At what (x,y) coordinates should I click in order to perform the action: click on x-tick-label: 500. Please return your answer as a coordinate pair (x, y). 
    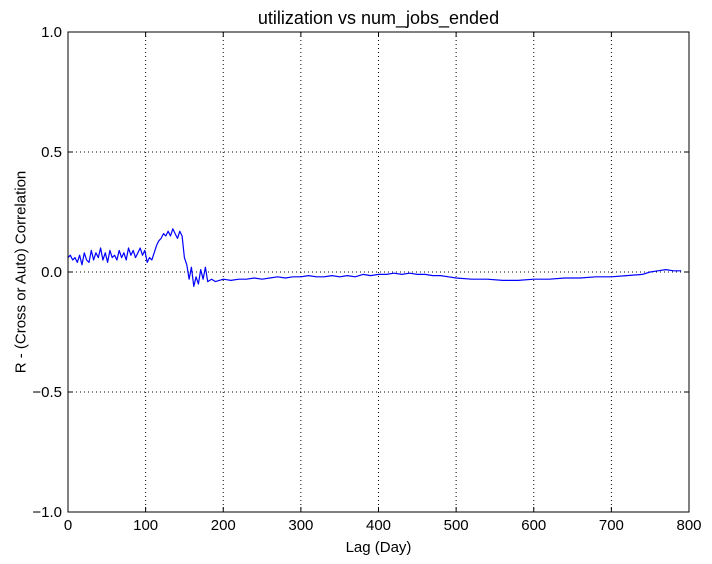
    Looking at the image, I should click on (456, 525).